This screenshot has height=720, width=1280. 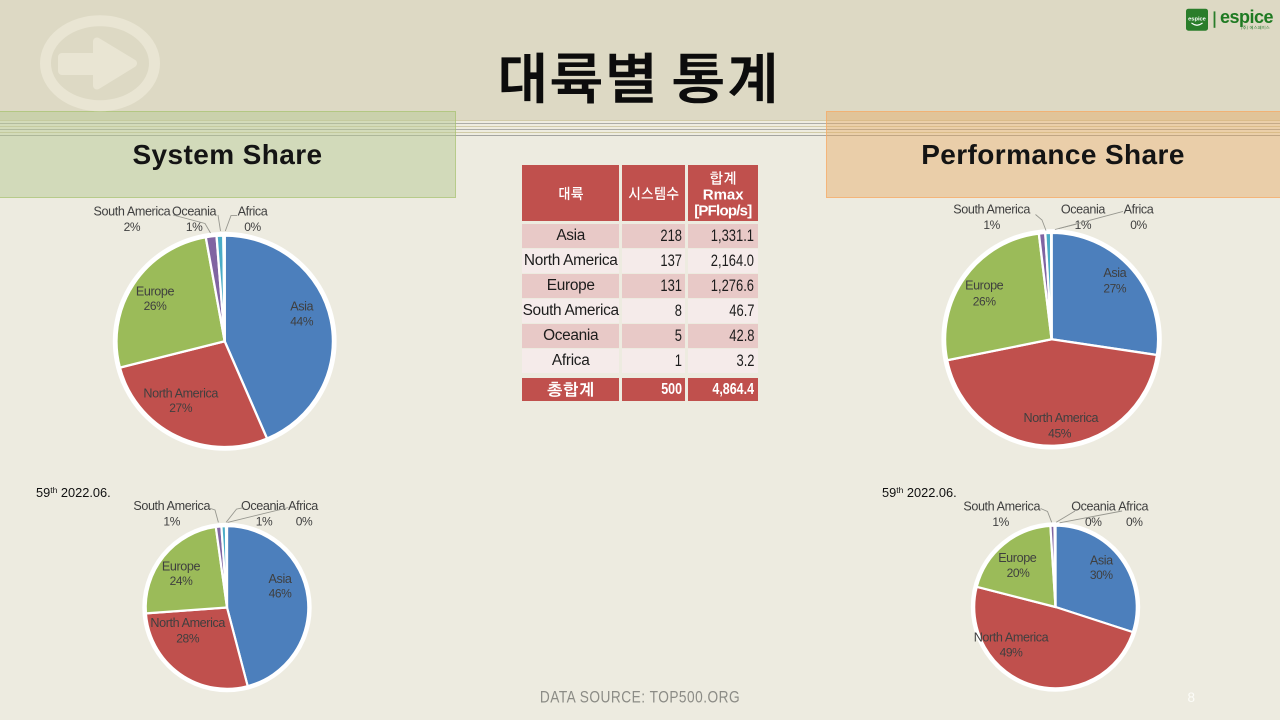 What do you see at coordinates (723, 211) in the screenshot?
I see `svg-text: [PFlop/s]` at bounding box center [723, 211].